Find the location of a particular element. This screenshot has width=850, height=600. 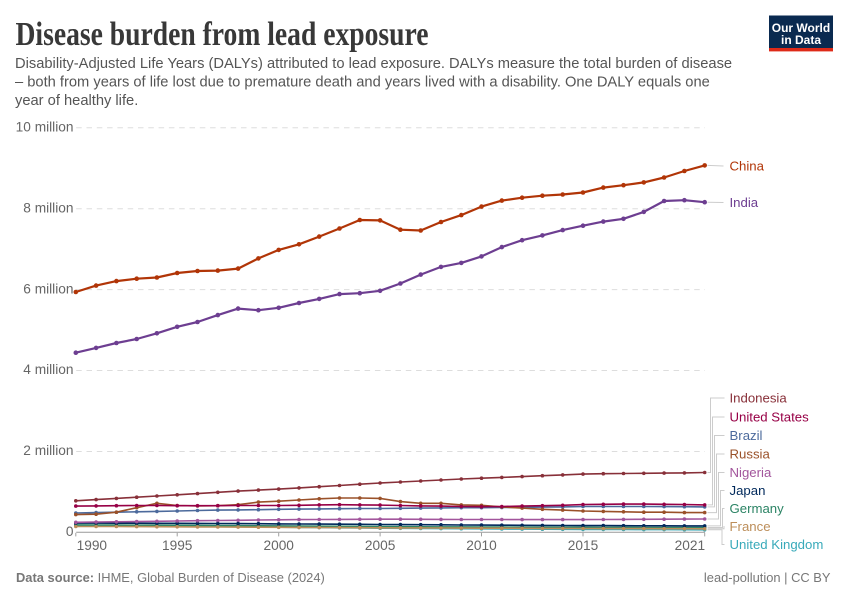

svg-text: 2000 is located at coordinates (278, 545).